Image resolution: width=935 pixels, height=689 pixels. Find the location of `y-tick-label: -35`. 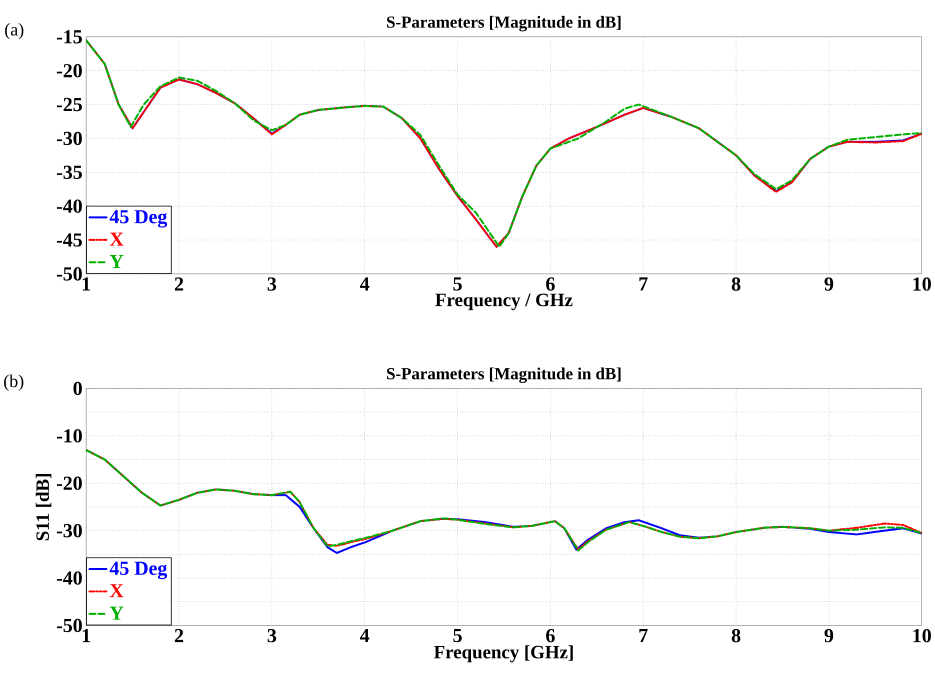

y-tick-label: -35 is located at coordinates (69, 172).